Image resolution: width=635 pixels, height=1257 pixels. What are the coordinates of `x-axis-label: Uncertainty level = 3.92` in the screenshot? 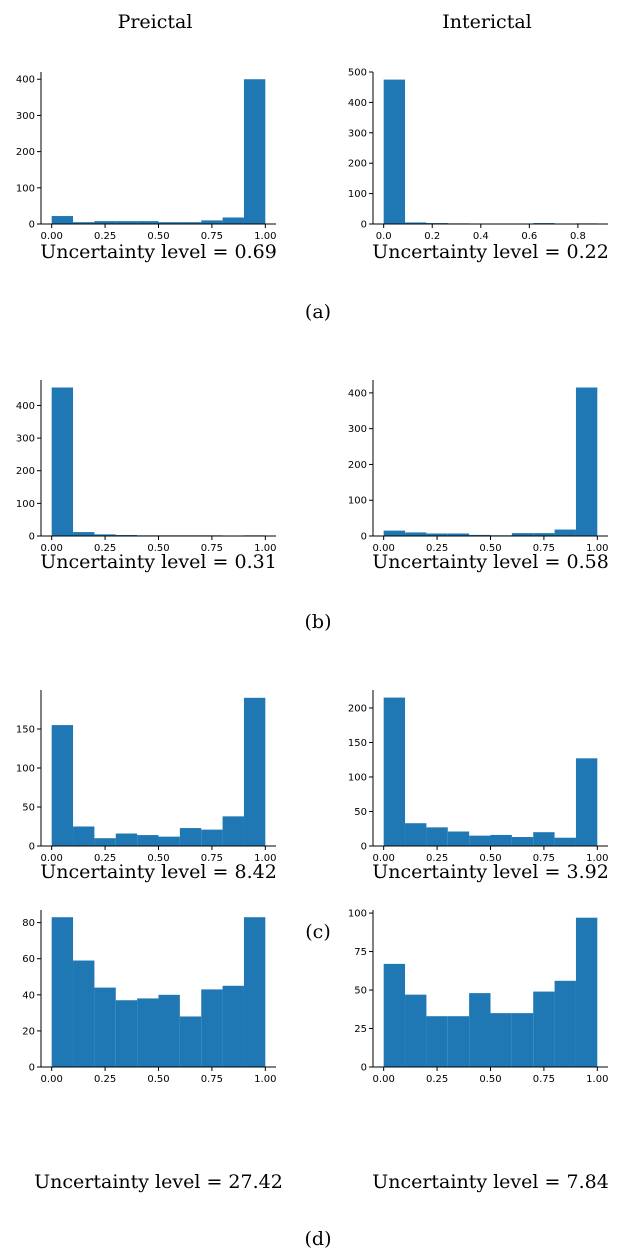 It's located at (490, 872).